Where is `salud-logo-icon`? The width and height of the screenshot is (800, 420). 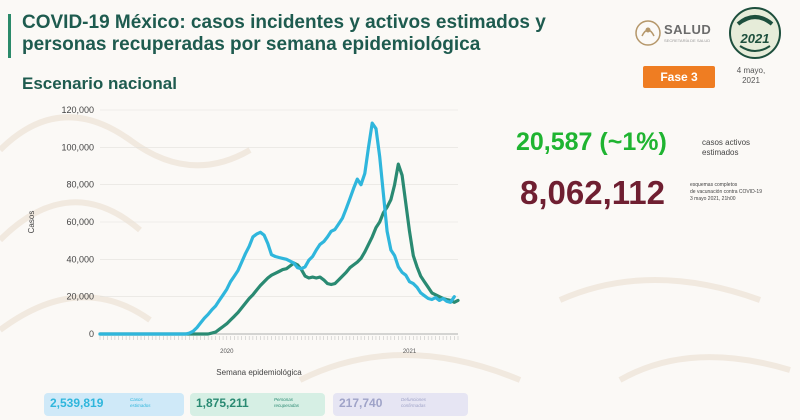 salud-logo-icon is located at coordinates (648, 33).